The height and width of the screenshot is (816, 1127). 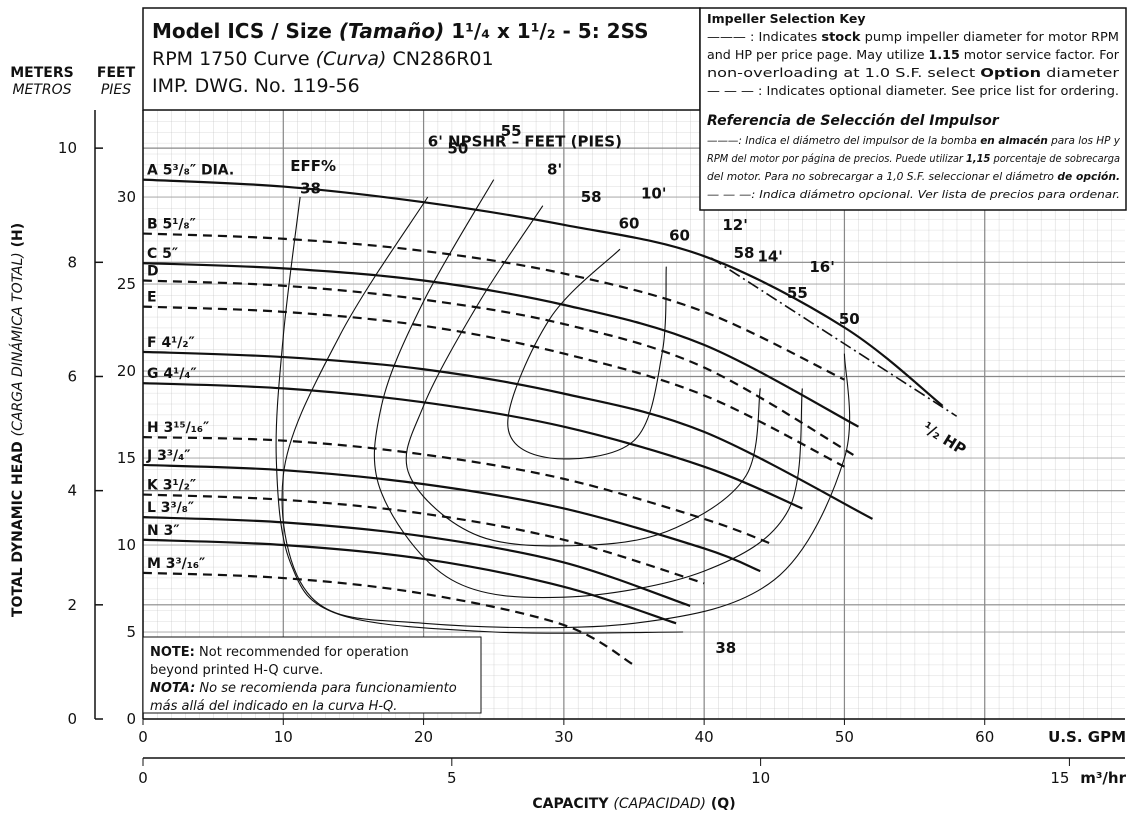 I want to click on curve-label: A 5³/₈″ DIA., so click(x=190, y=171).